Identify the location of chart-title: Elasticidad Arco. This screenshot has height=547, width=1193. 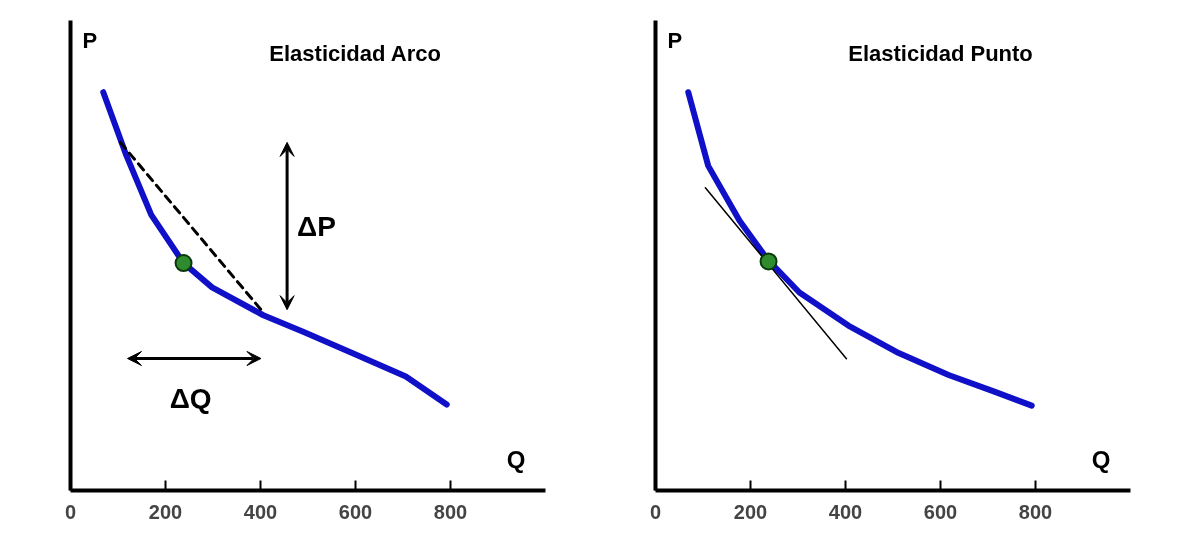
(355, 53).